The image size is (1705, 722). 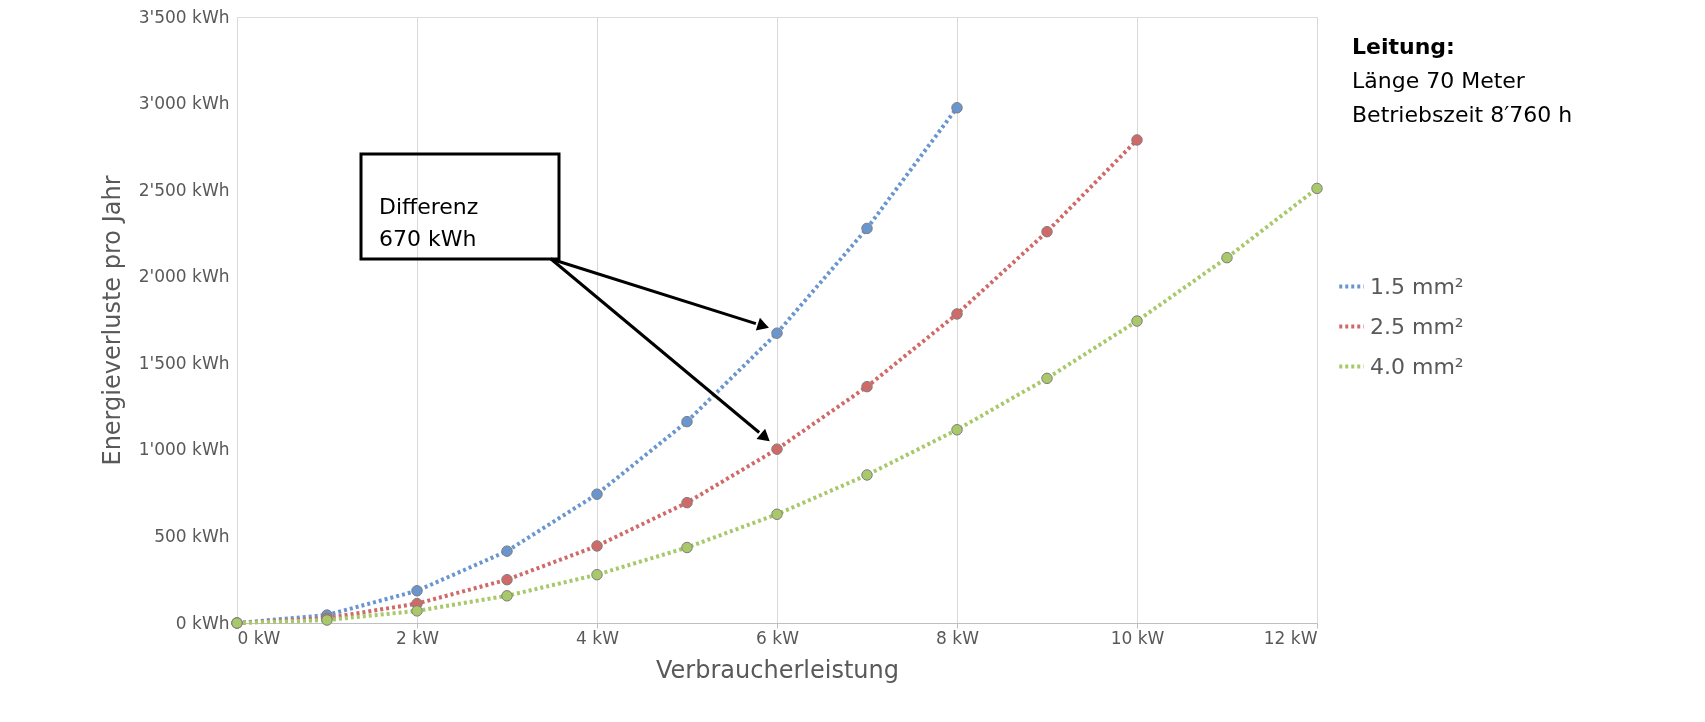 What do you see at coordinates (184, 449) in the screenshot?
I see `y-tick-label: 1'000 kWh` at bounding box center [184, 449].